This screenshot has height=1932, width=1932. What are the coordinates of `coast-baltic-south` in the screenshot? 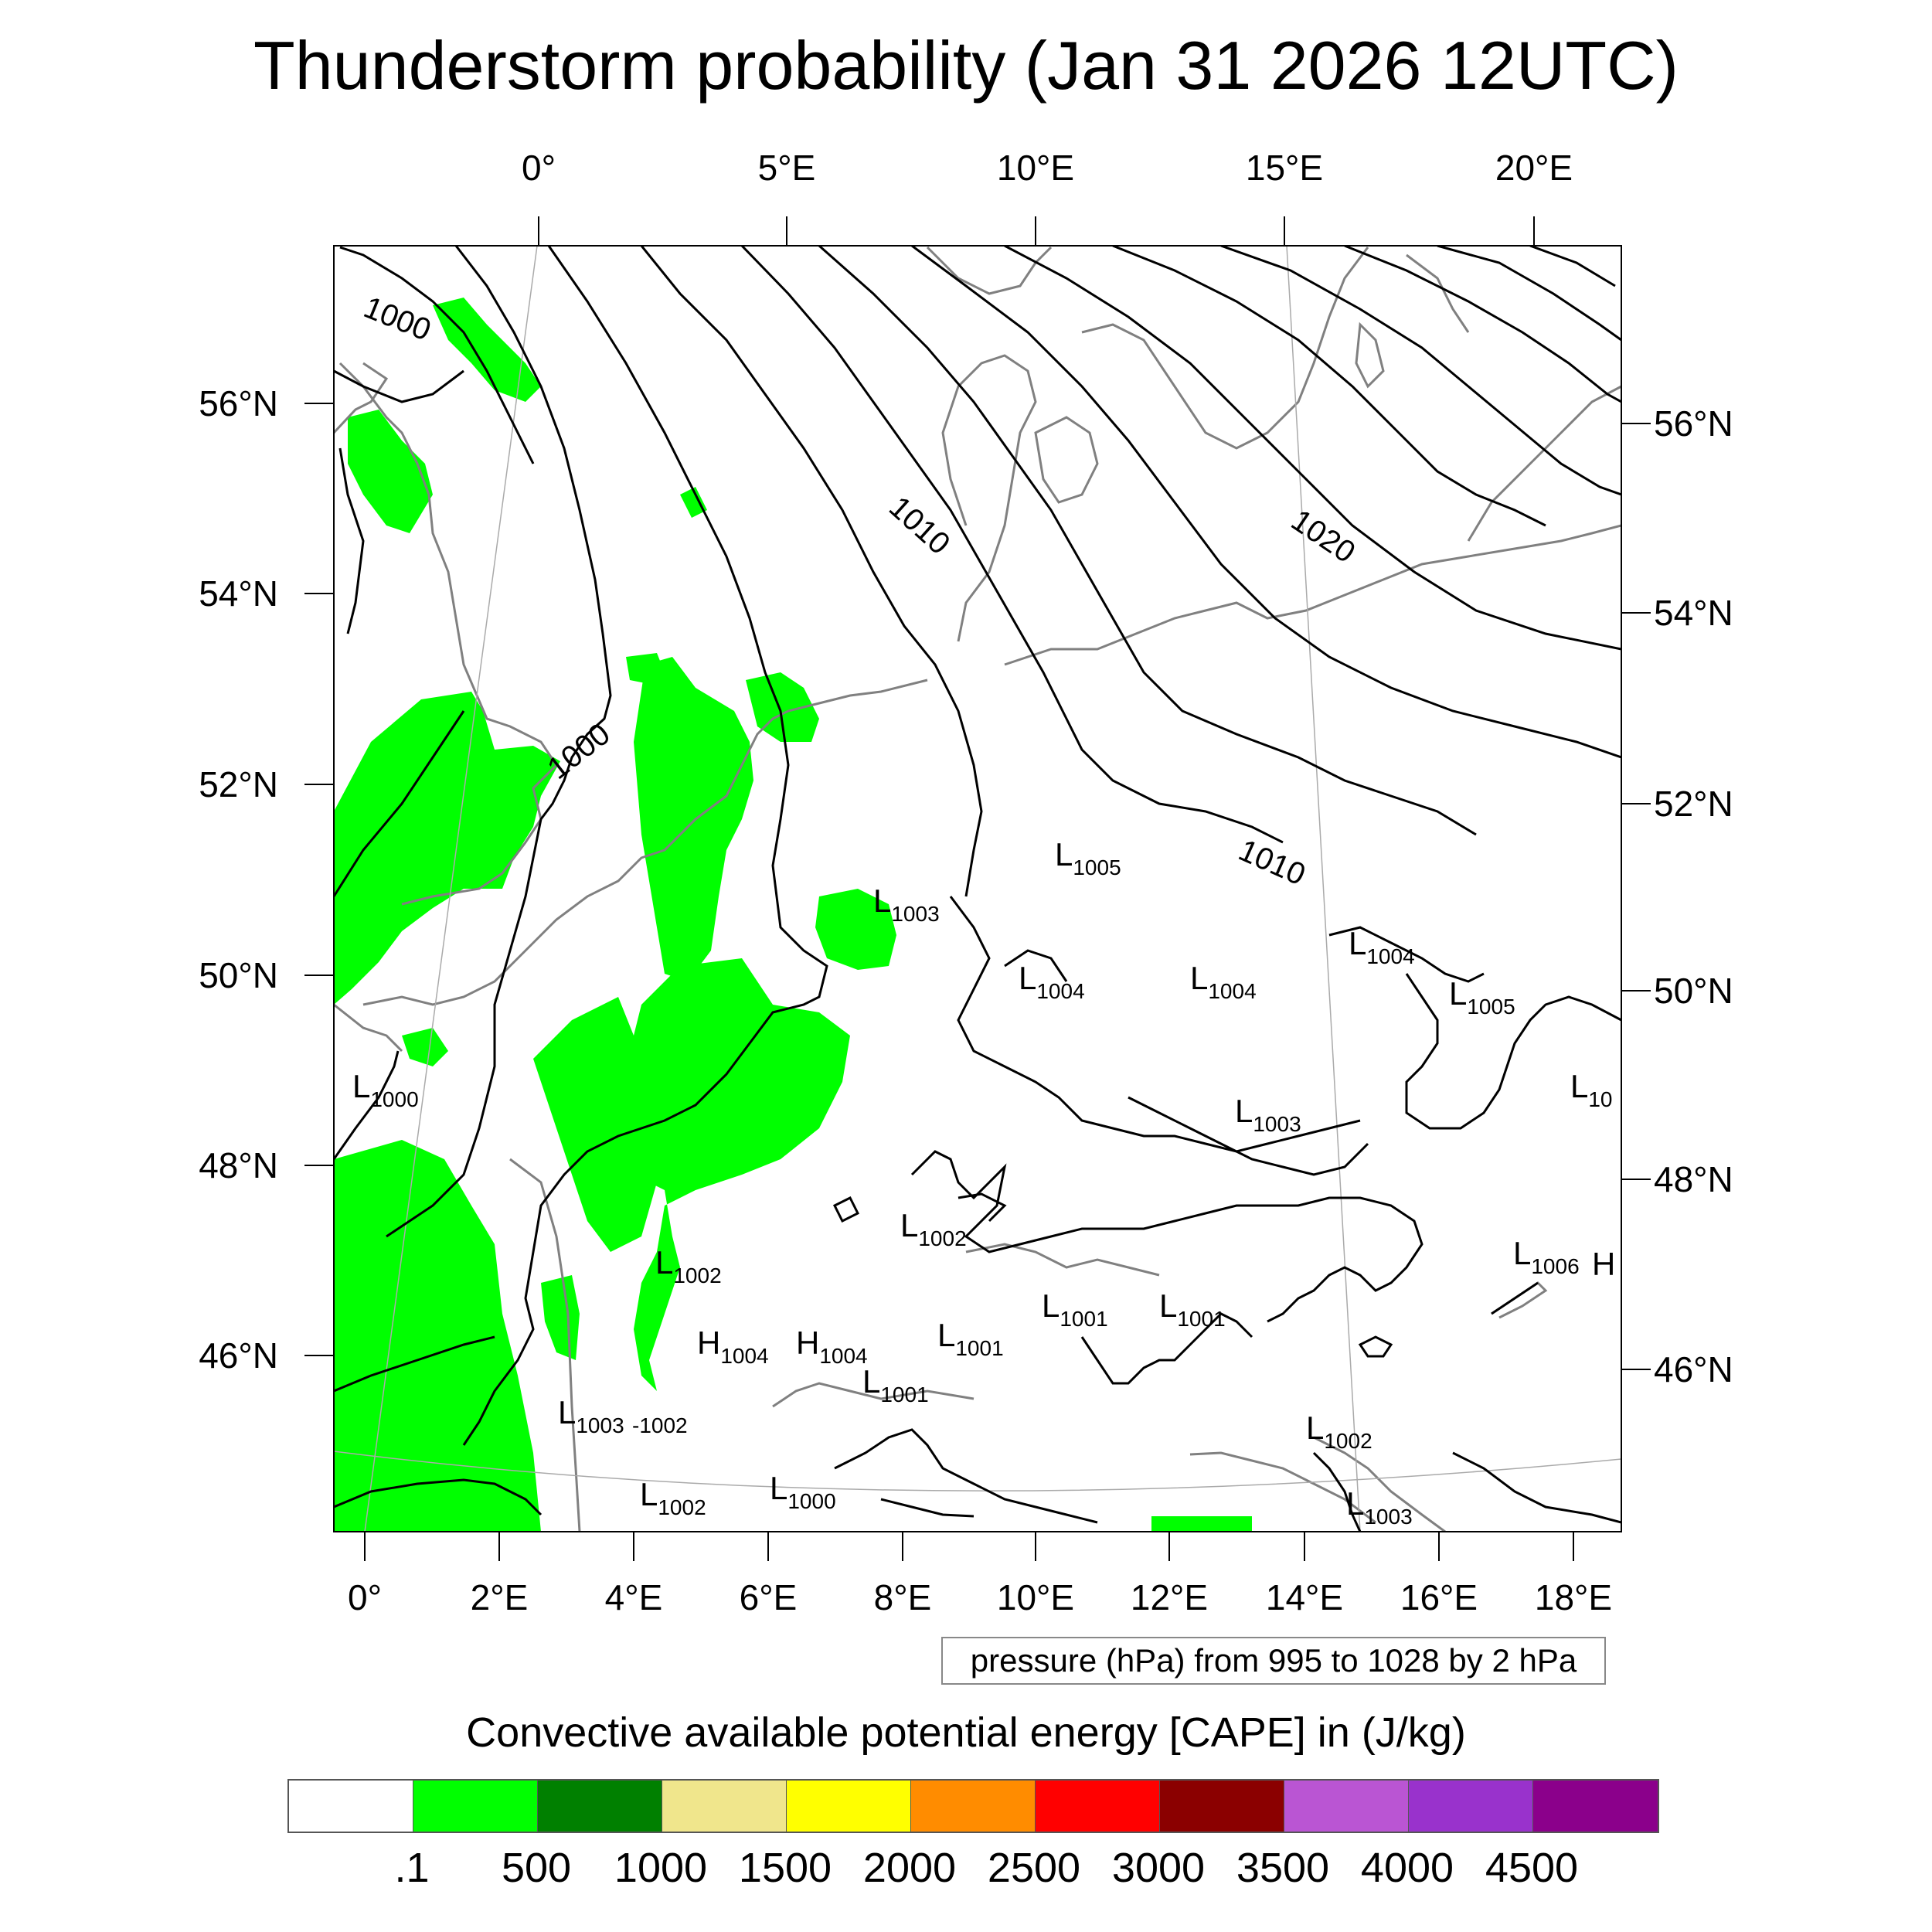 It's located at (1312, 595).